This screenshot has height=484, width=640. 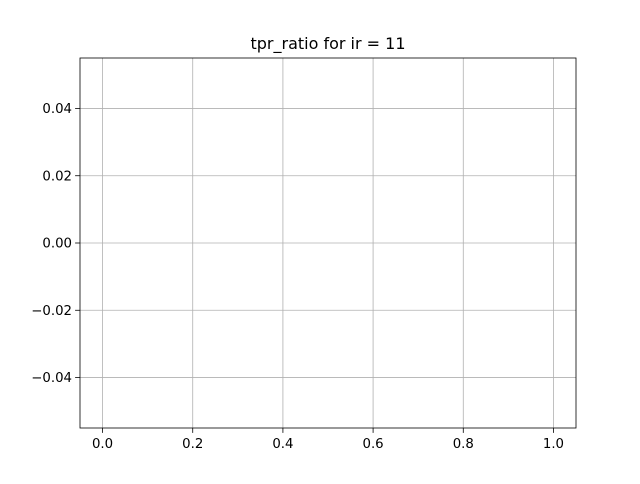 I want to click on x-tick-label: 0.6, so click(x=373, y=444).